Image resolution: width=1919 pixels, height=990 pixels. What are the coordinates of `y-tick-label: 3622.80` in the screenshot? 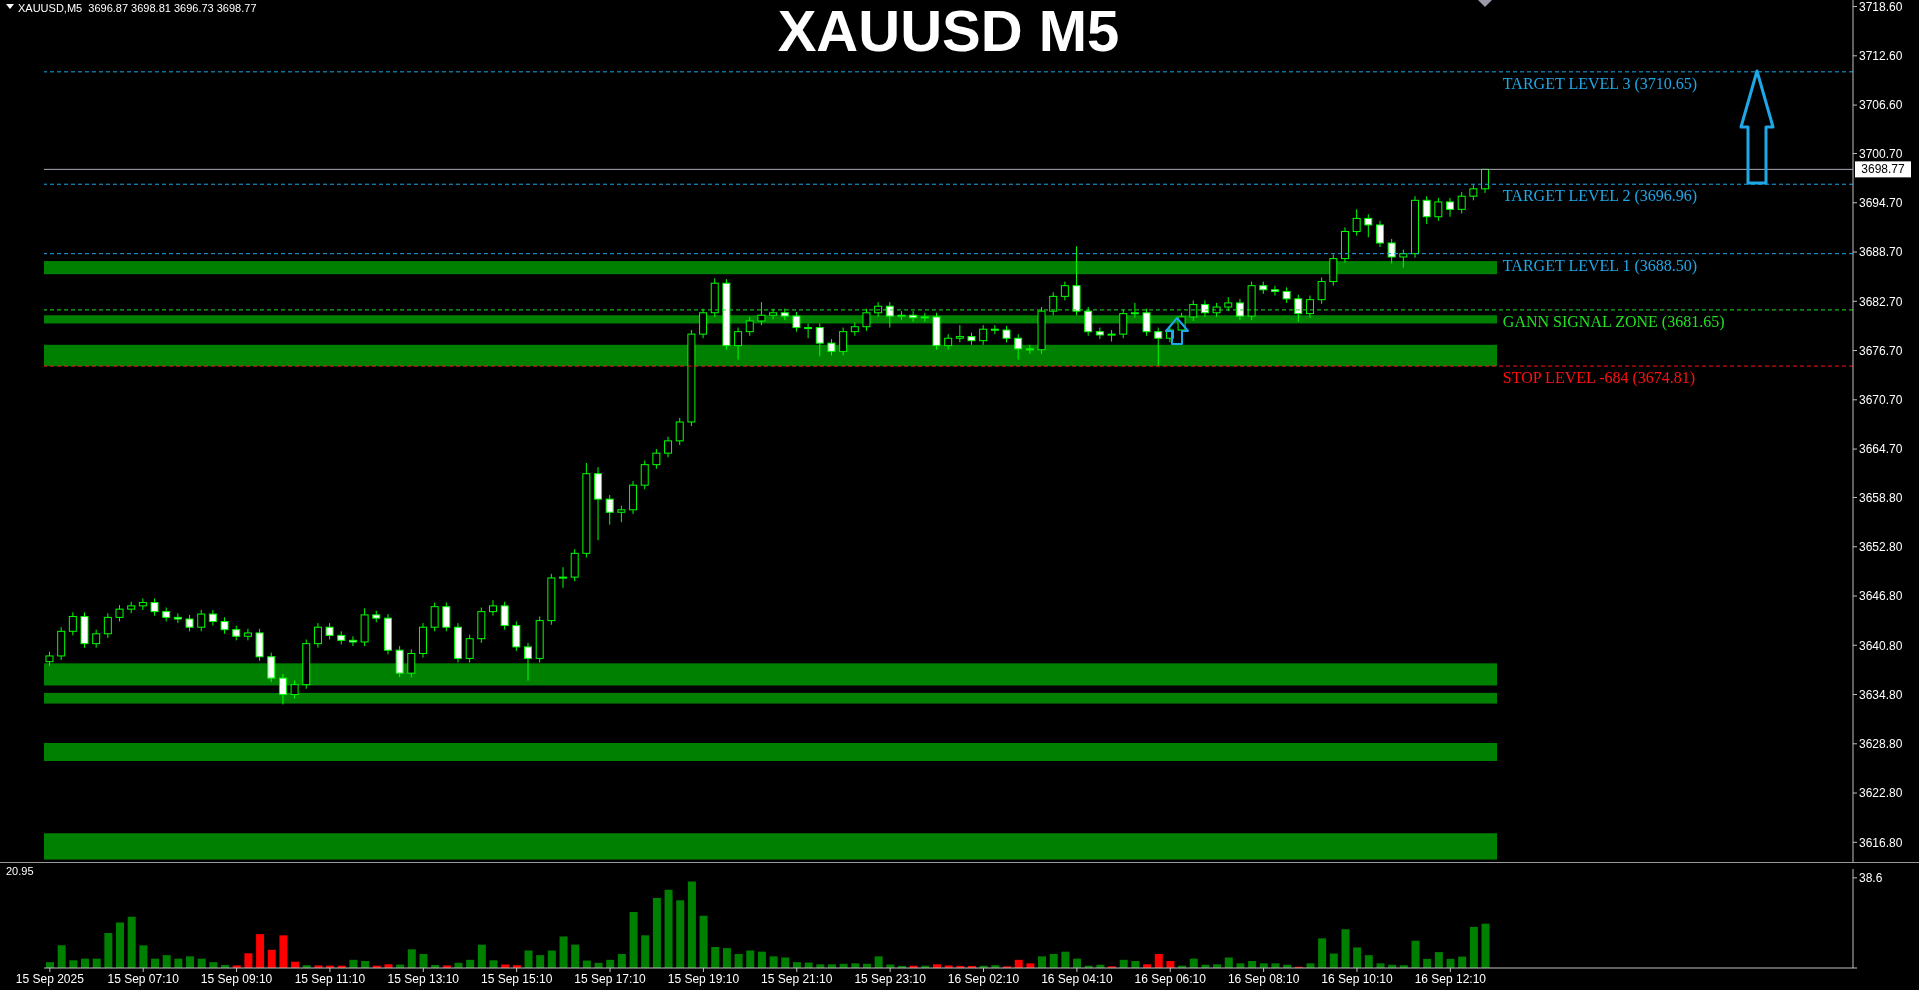 It's located at (1881, 793).